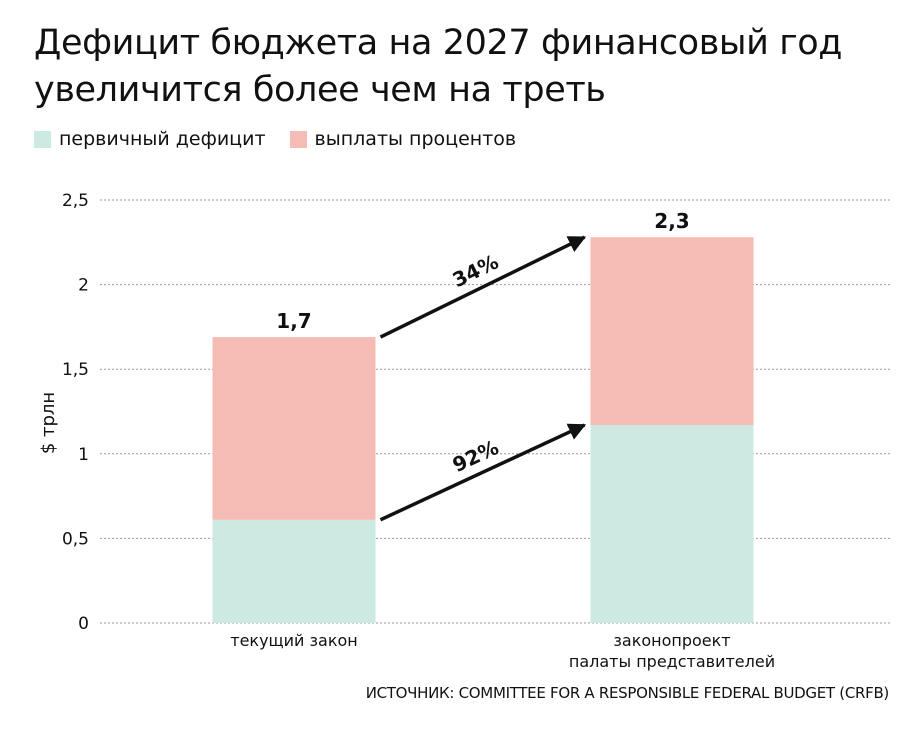 The height and width of the screenshot is (734, 915). What do you see at coordinates (671, 640) in the screenshot?
I see `x-category-label: законопроект` at bounding box center [671, 640].